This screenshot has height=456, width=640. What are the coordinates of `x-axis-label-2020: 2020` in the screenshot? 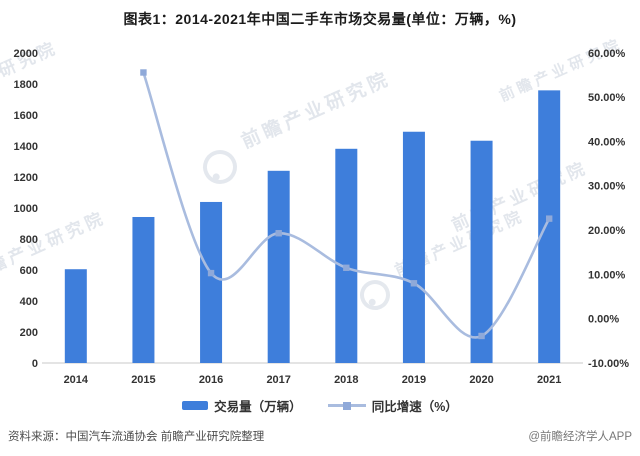 It's located at (481, 380).